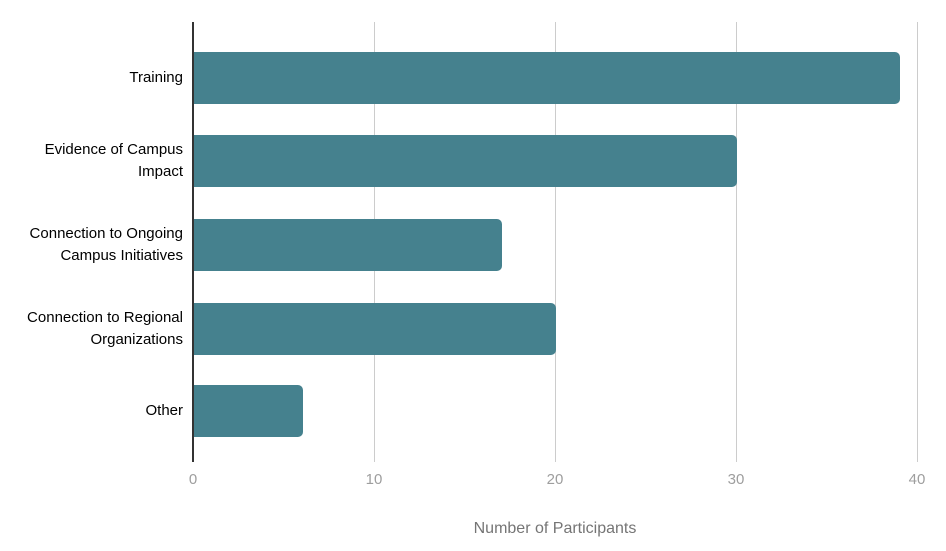  Describe the element at coordinates (465, 161) in the screenshot. I see `bar-evidence-of-campus-impact` at that location.